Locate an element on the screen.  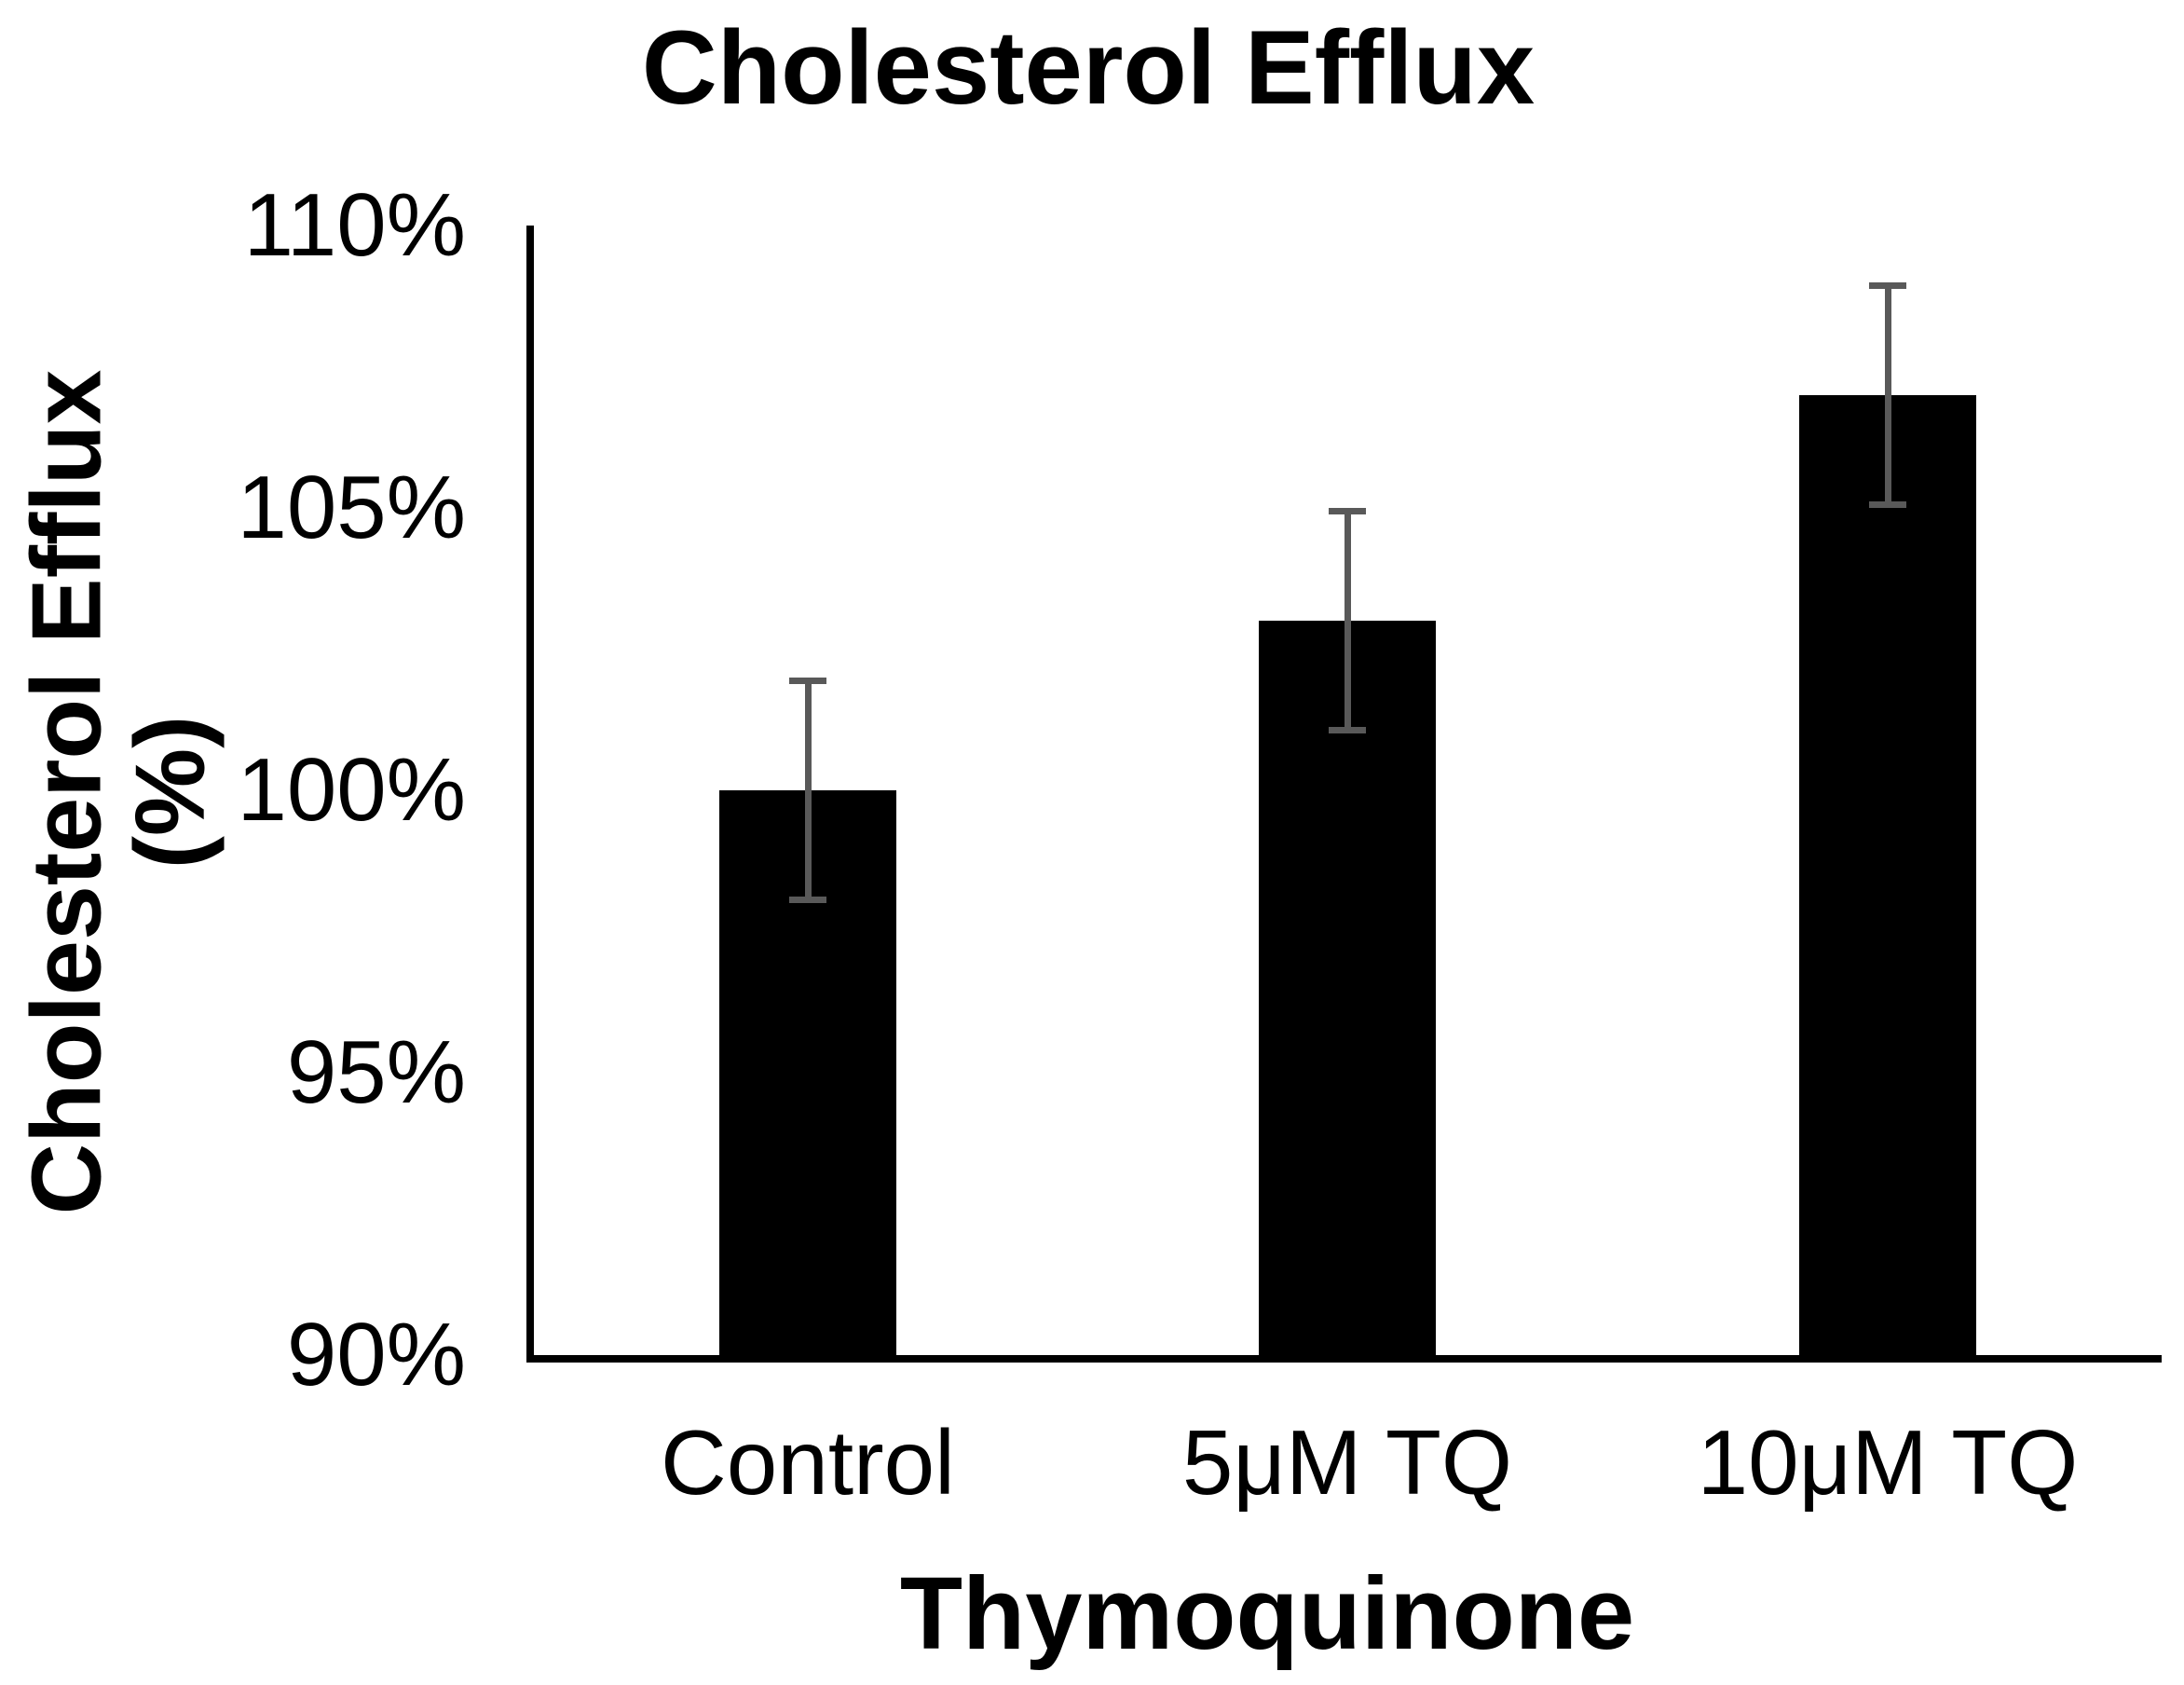
x-tick-label-10-m-tq: 10μM TQ is located at coordinates (1888, 1462).